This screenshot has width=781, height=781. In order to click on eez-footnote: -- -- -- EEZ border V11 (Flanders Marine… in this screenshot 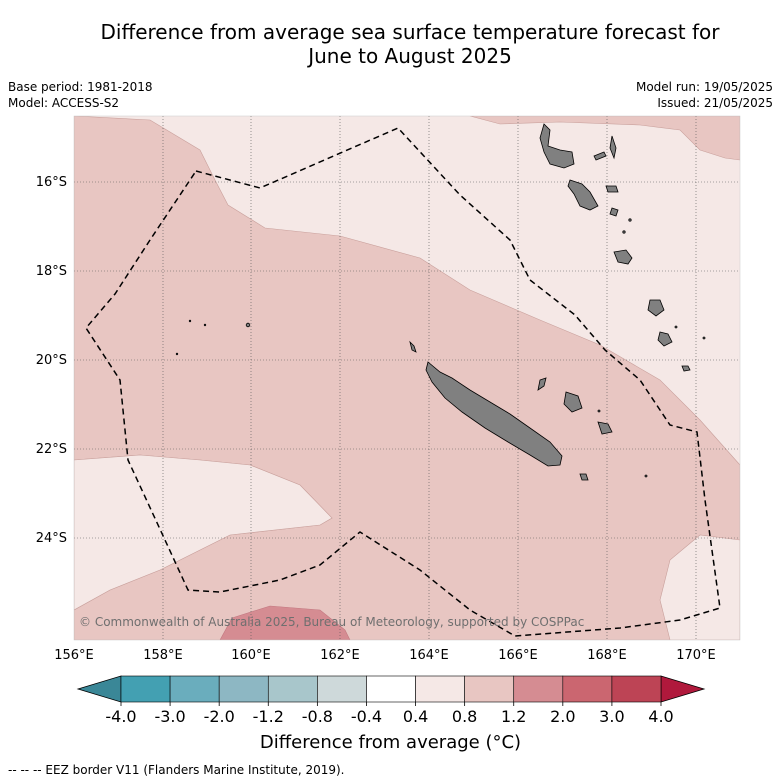, I will do `click(176, 770)`.